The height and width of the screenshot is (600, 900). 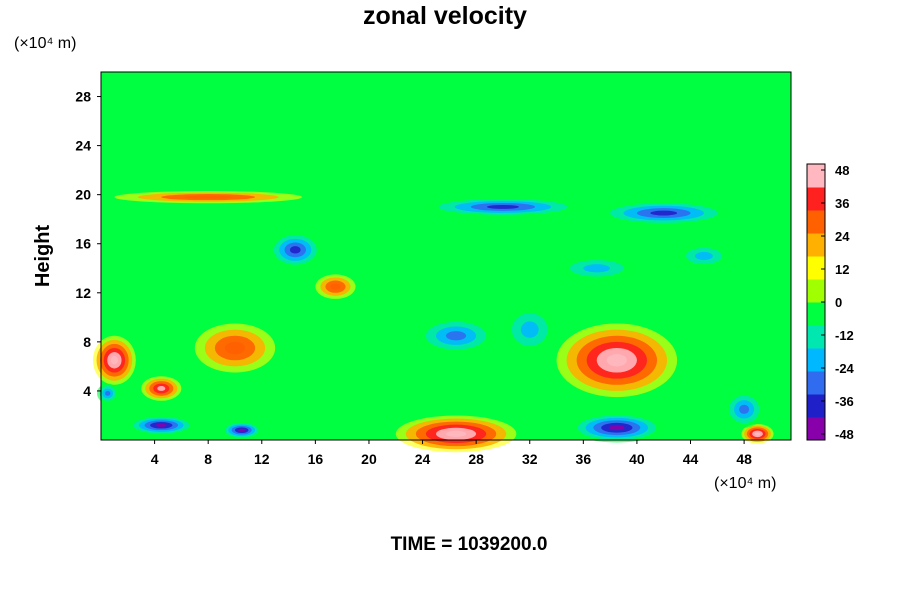 I want to click on y-axis-label: Height, so click(x=43, y=256).